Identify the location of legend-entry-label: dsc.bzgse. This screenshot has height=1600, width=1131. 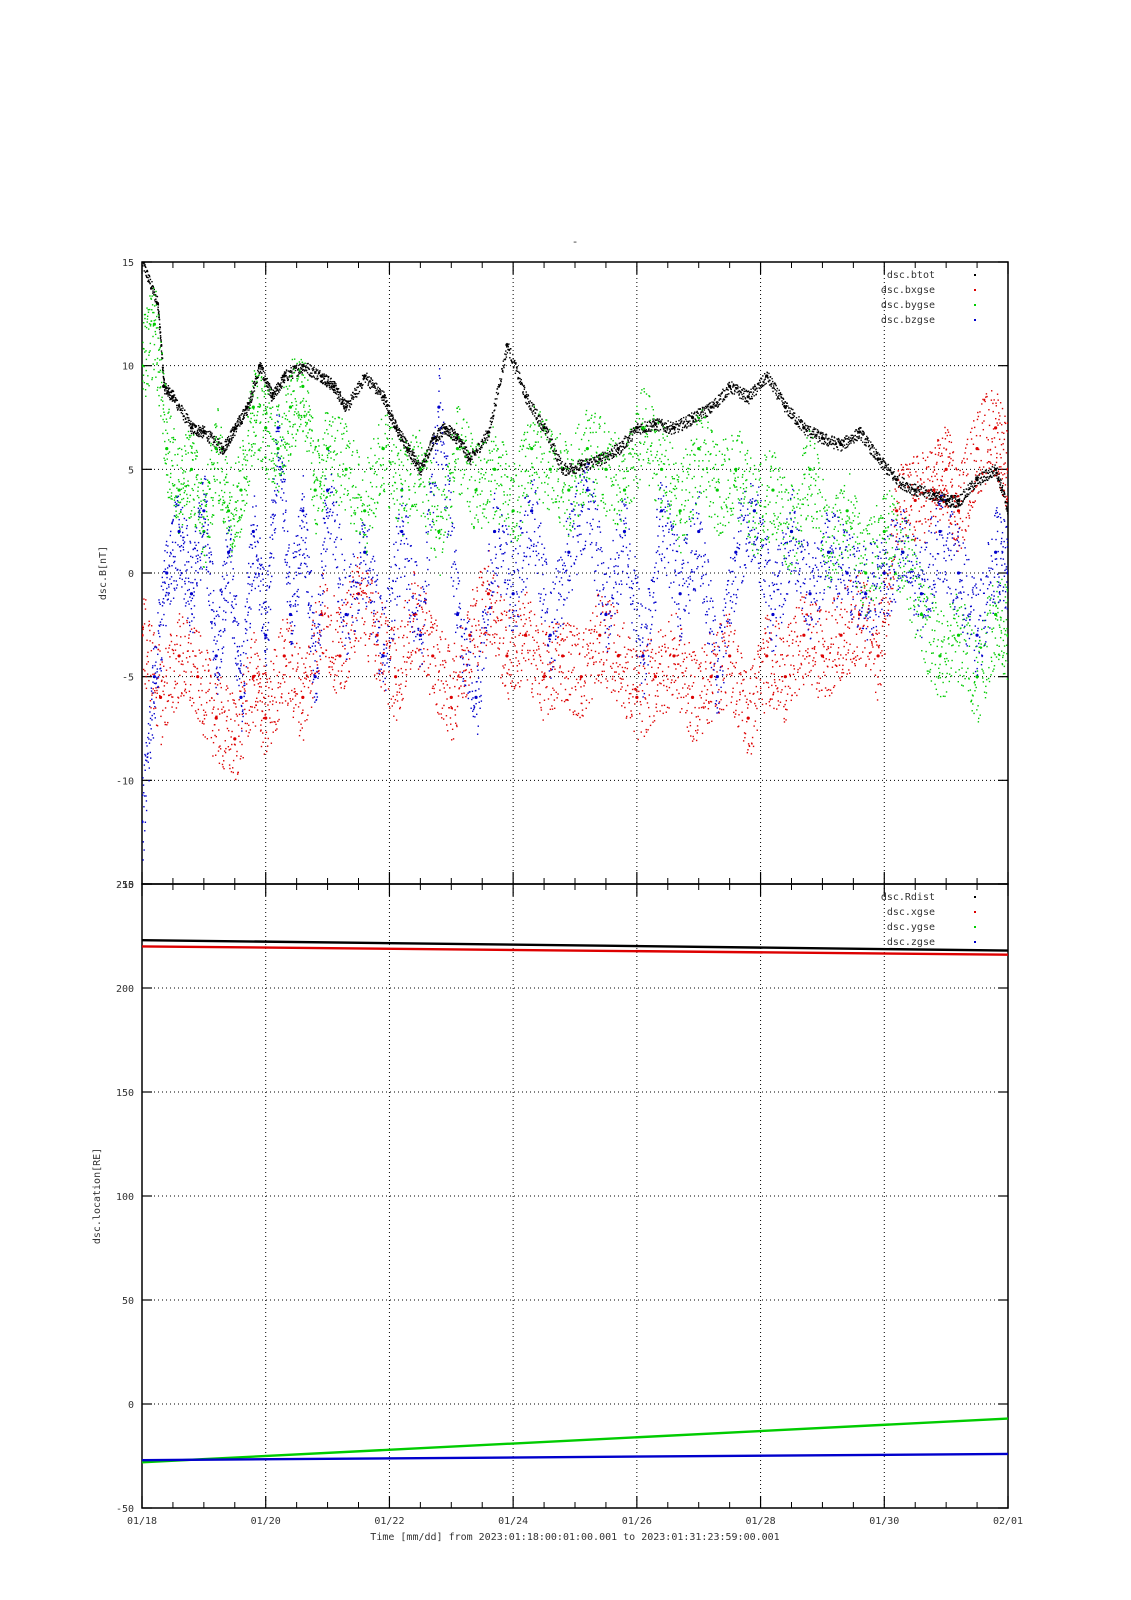
(908, 320).